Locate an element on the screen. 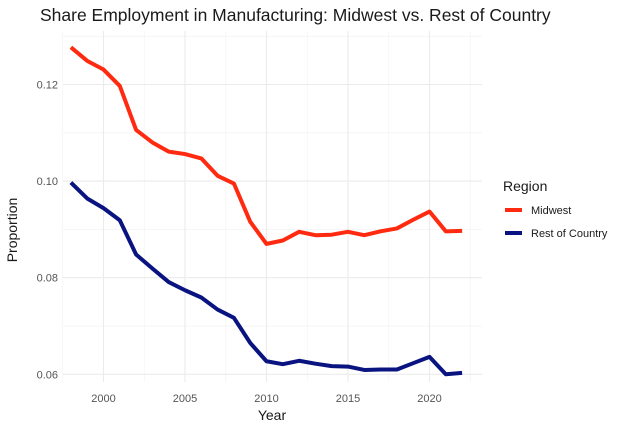 The image size is (624, 432). x-tick-label: 2010 is located at coordinates (266, 399).